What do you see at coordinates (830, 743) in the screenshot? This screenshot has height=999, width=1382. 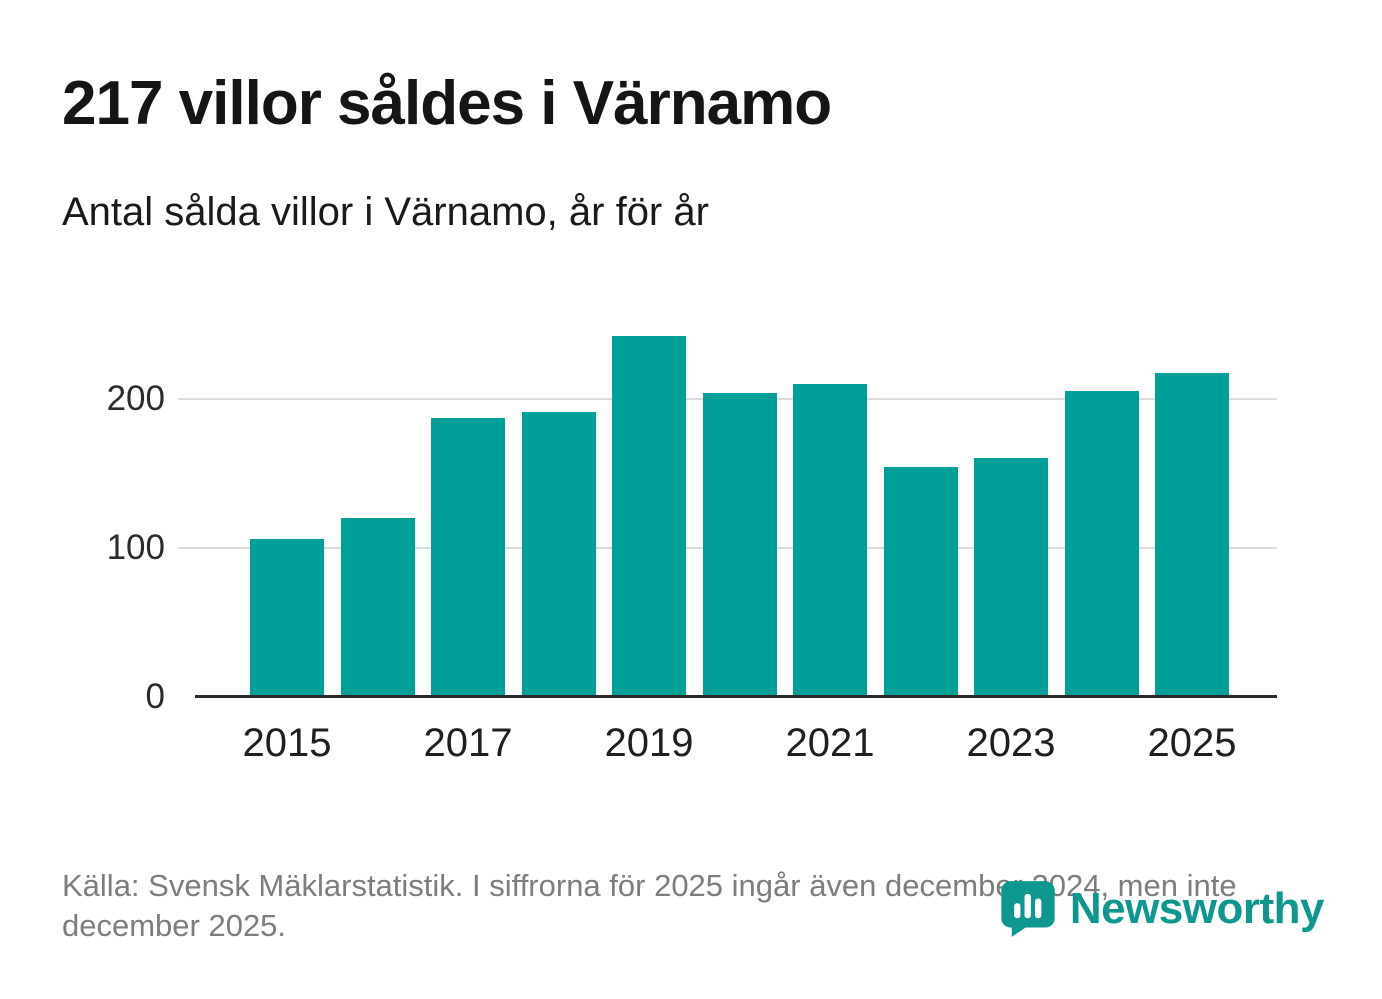 I see `x-axis-tick-label: 2021` at bounding box center [830, 743].